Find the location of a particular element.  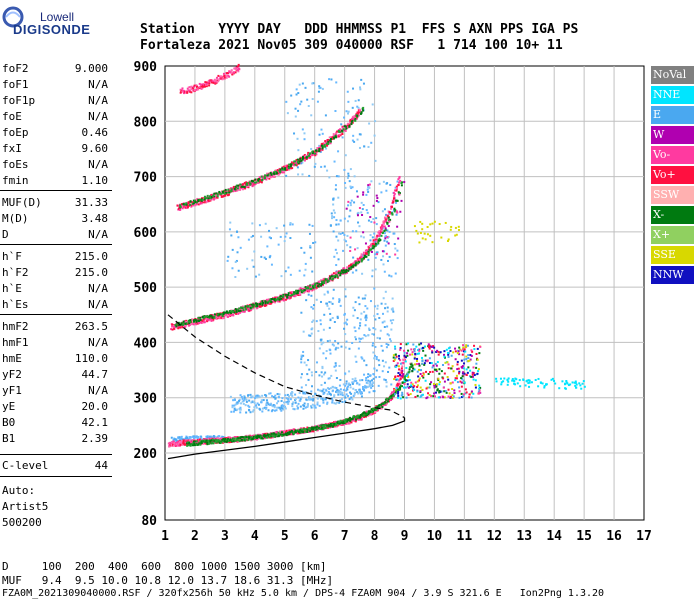

param-name: hmE is located at coordinates (12, 358).